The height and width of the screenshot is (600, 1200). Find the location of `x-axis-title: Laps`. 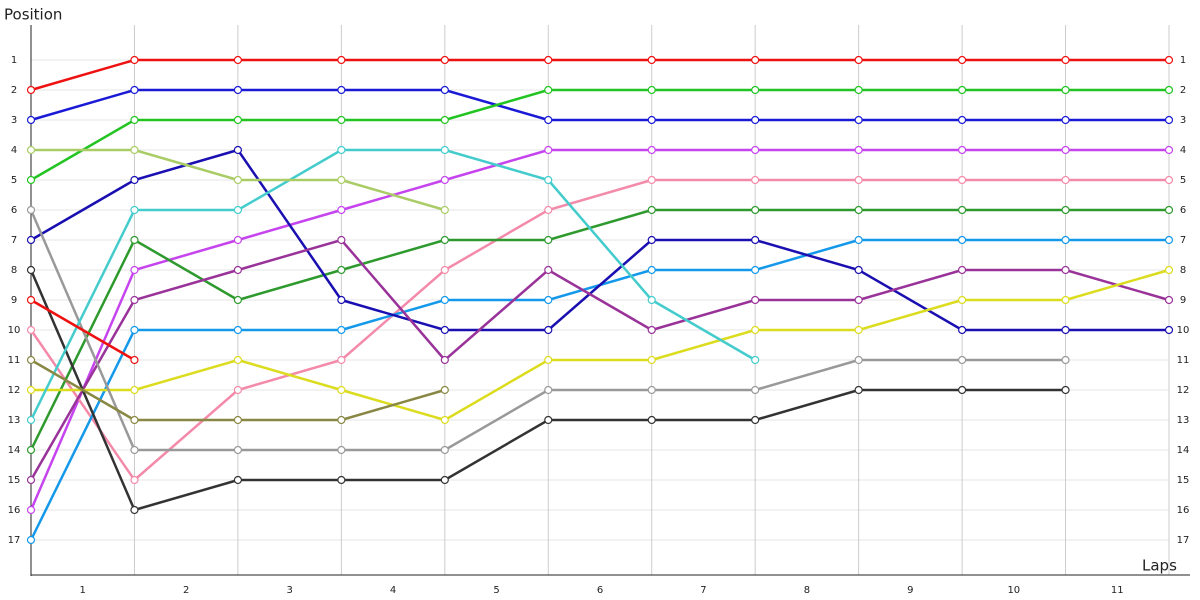

x-axis-title: Laps is located at coordinates (1159, 566).